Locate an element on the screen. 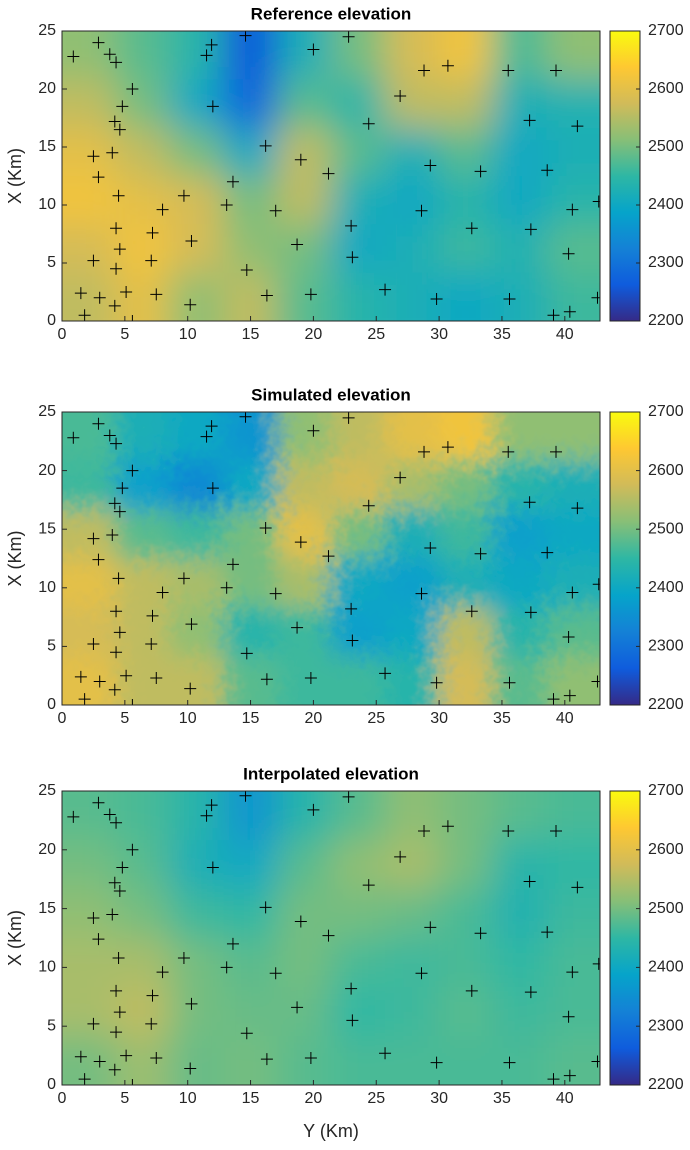 This screenshot has width=690, height=1150. y-tick-label: 10 is located at coordinates (47, 967).